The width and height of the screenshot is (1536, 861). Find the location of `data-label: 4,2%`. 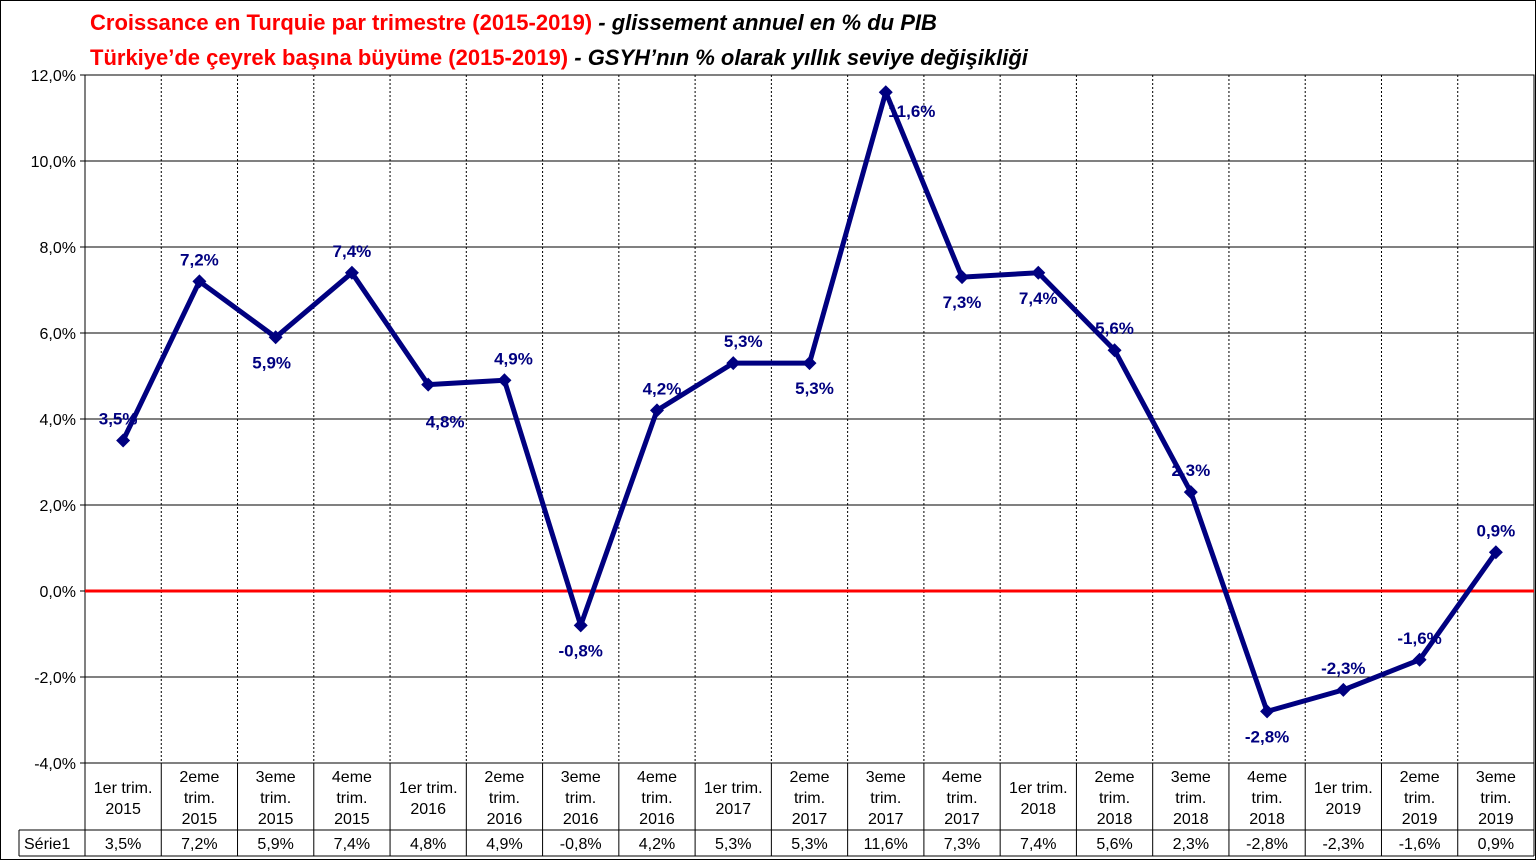

data-label: 4,2% is located at coordinates (662, 388).